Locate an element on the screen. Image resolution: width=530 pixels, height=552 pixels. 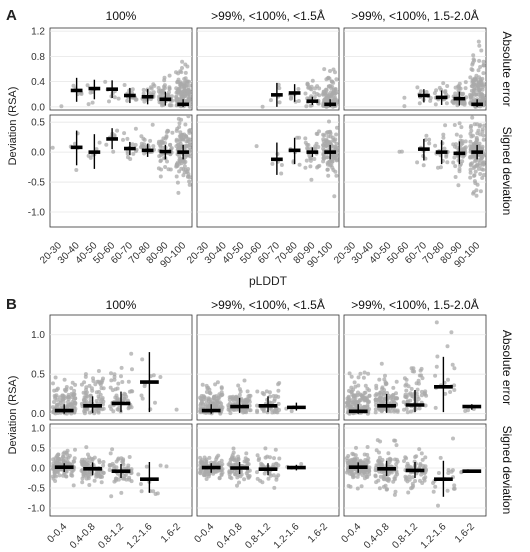
facet-panel is located at coordinates (121, 69).